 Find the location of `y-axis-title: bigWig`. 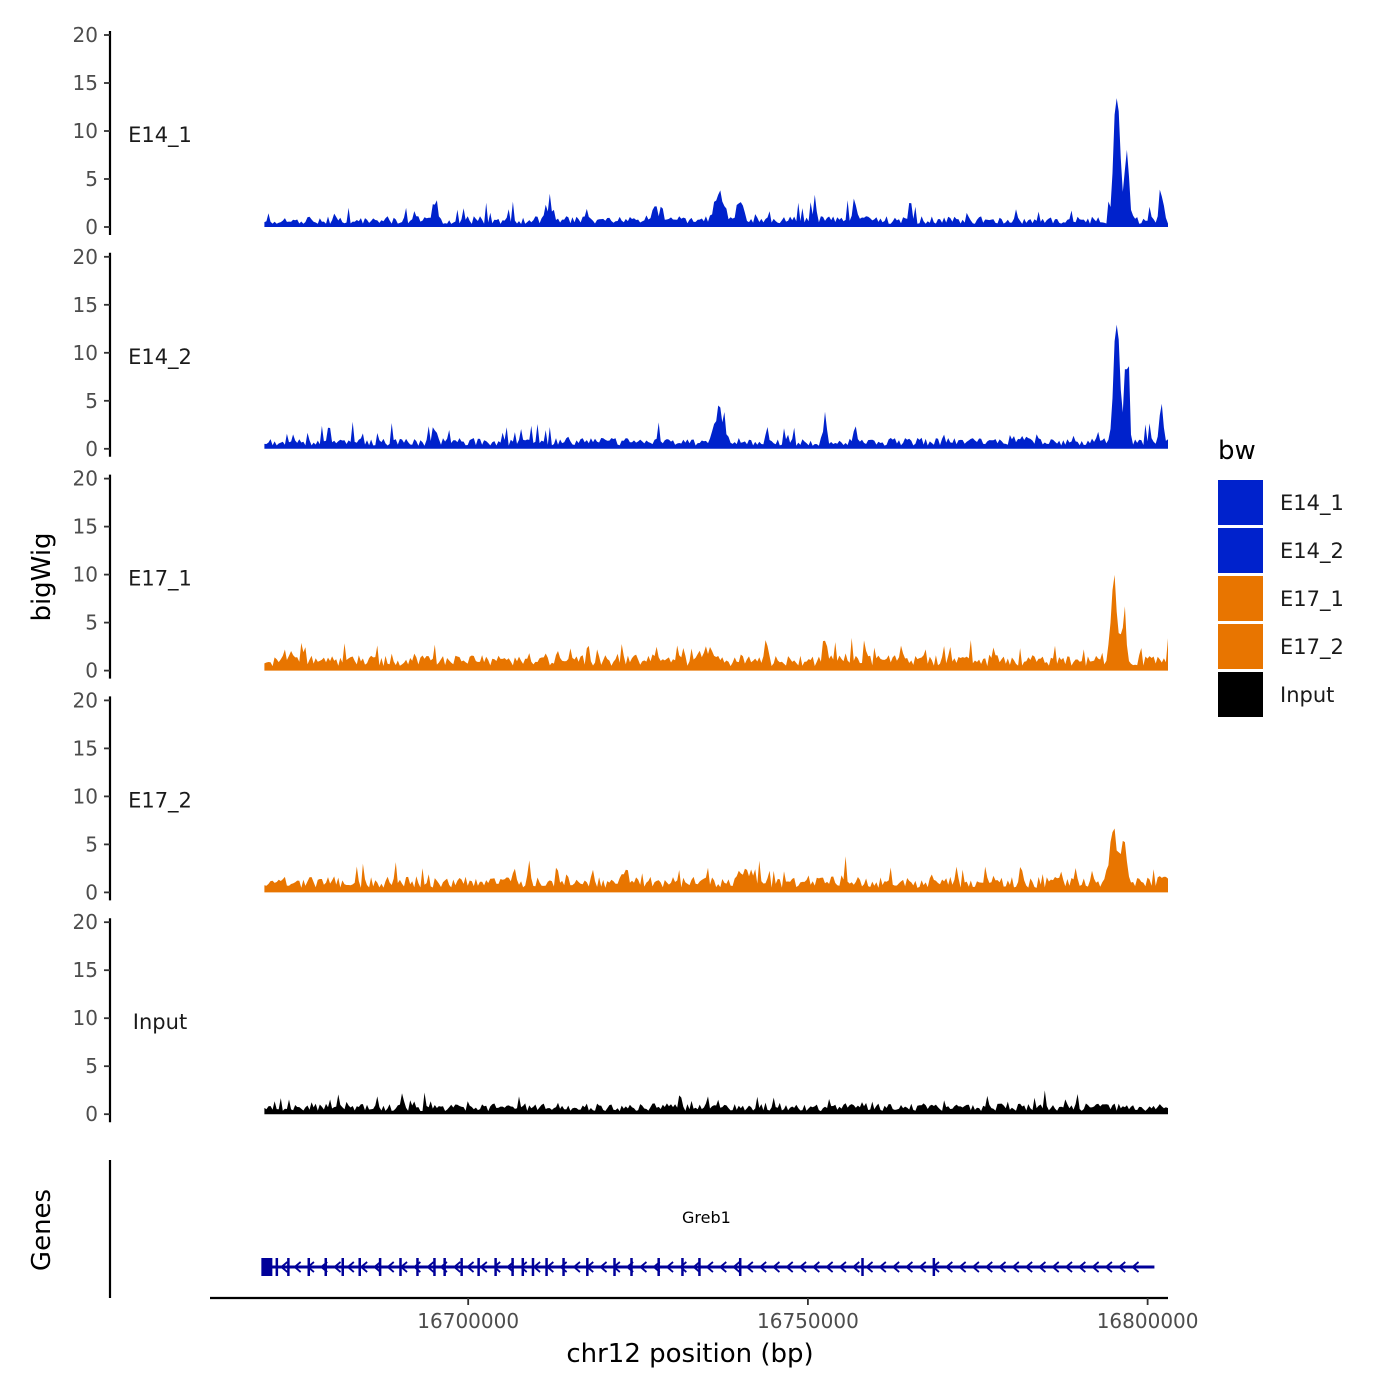

y-axis-title: bigWig is located at coordinates (42, 576).